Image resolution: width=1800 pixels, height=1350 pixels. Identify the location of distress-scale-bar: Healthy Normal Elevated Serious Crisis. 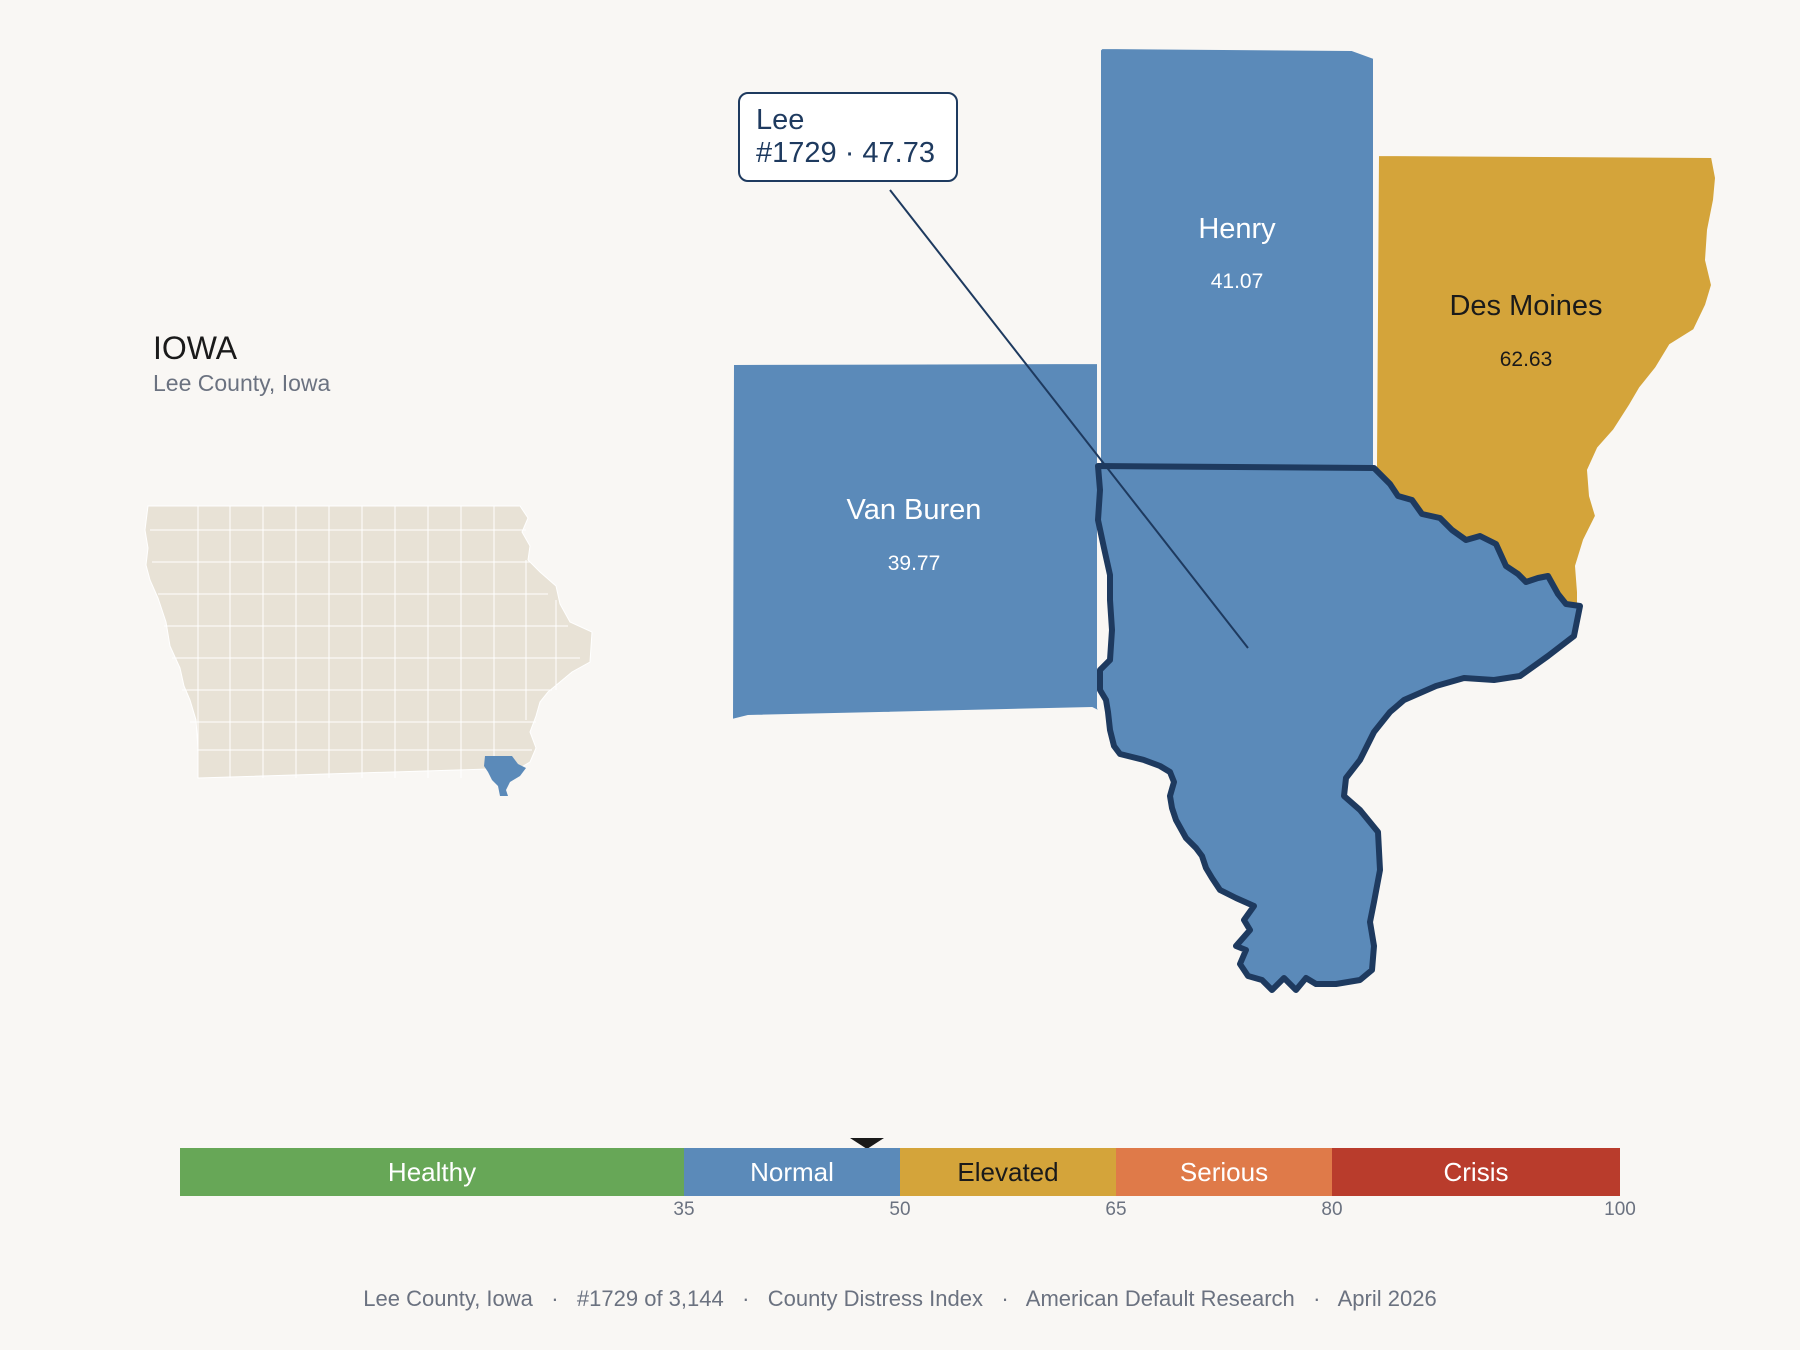
(900, 1172).